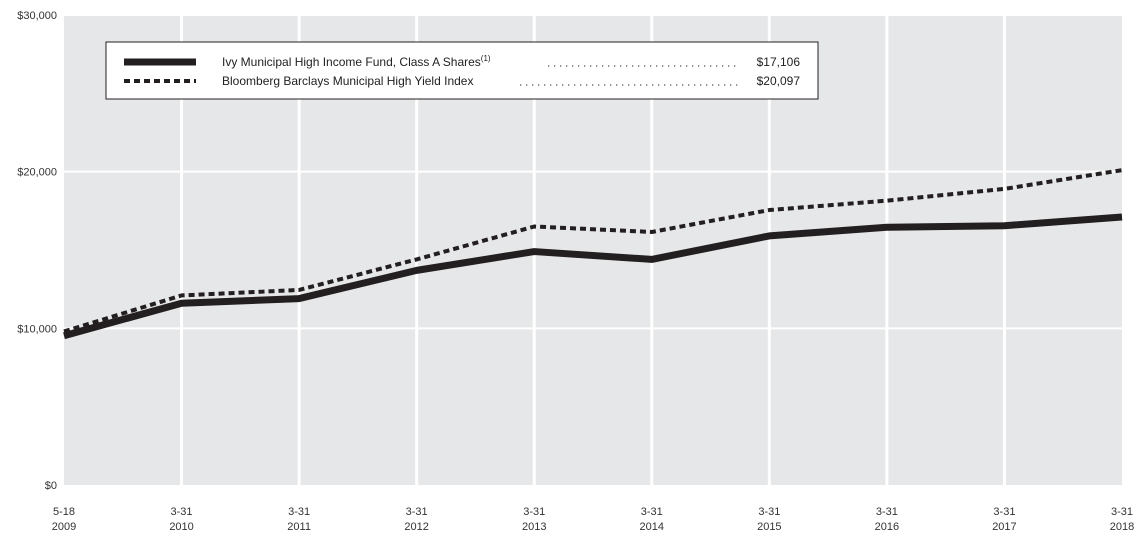 This screenshot has width=1135, height=538. Describe the element at coordinates (486, 58) in the screenshot. I see `legend-footnote-marker: (1)` at that location.